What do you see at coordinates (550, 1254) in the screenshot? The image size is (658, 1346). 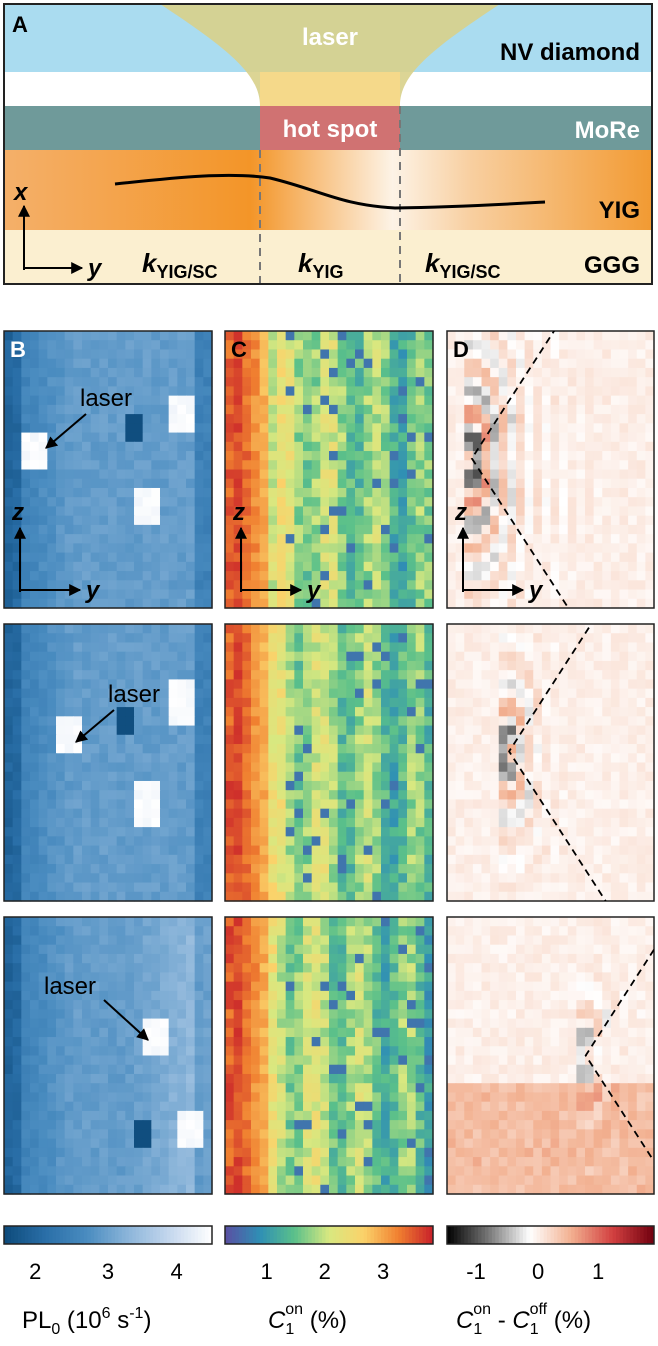 I see `colorbar-c1-diff-group: -1 0 1` at bounding box center [550, 1254].